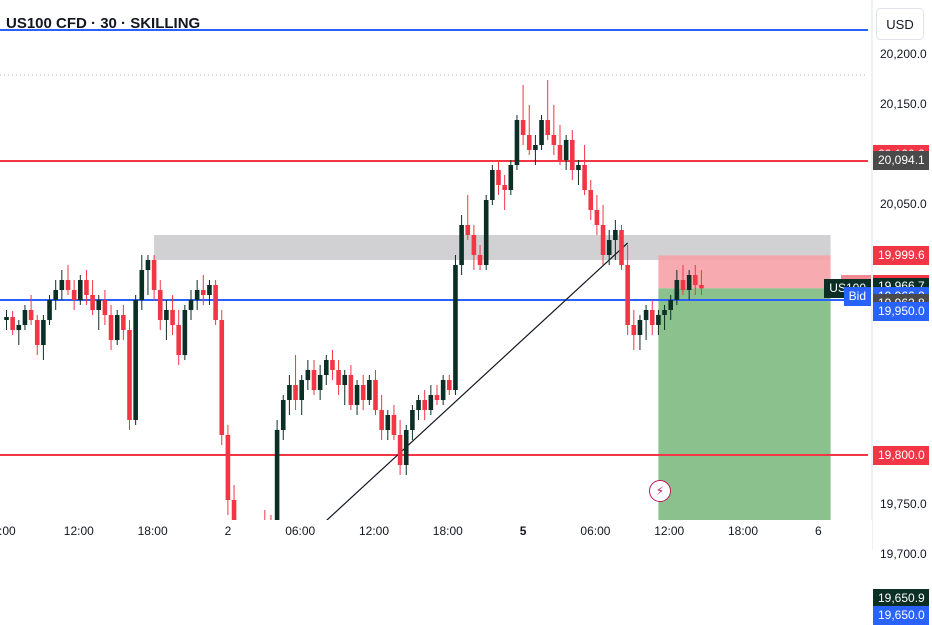 This screenshot has height=625, width=932. I want to click on time-tick-label: 6, so click(818, 531).